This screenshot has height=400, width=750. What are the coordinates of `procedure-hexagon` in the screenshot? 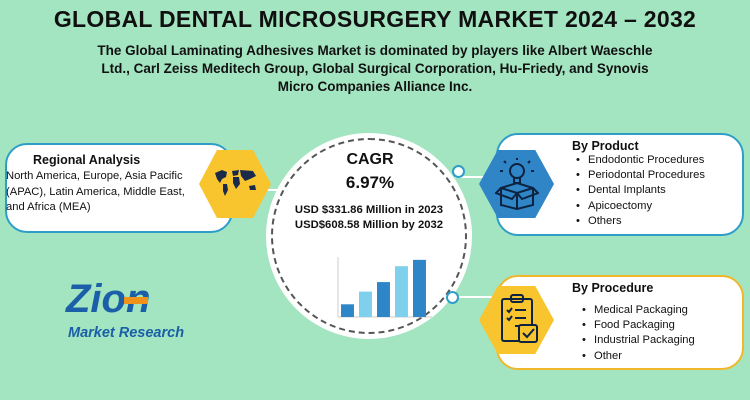 It's located at (516, 320).